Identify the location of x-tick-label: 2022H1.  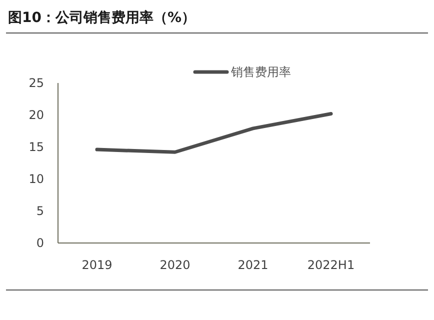
(331, 265).